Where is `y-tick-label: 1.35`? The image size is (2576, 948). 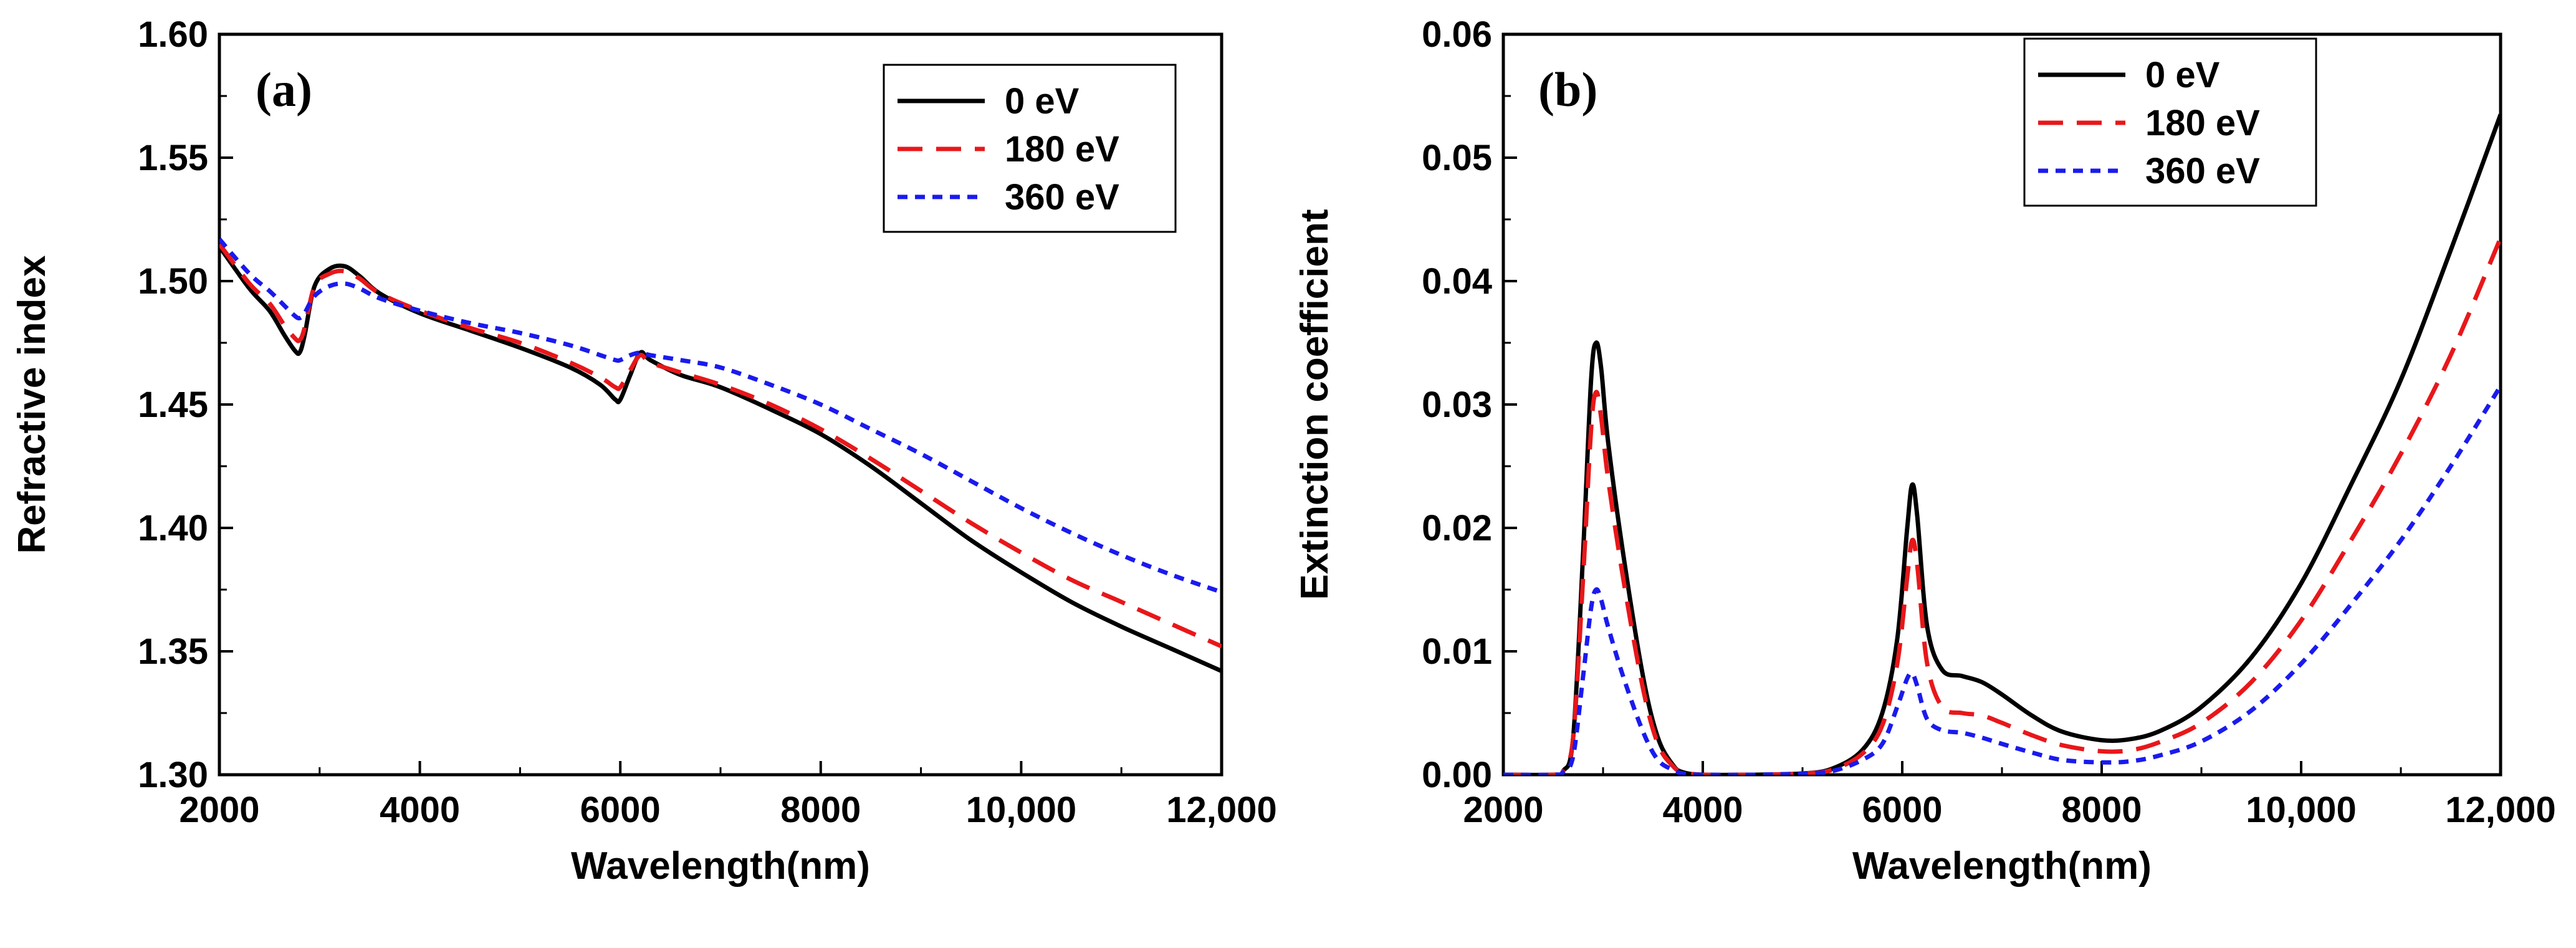 y-tick-label: 1.35 is located at coordinates (173, 651).